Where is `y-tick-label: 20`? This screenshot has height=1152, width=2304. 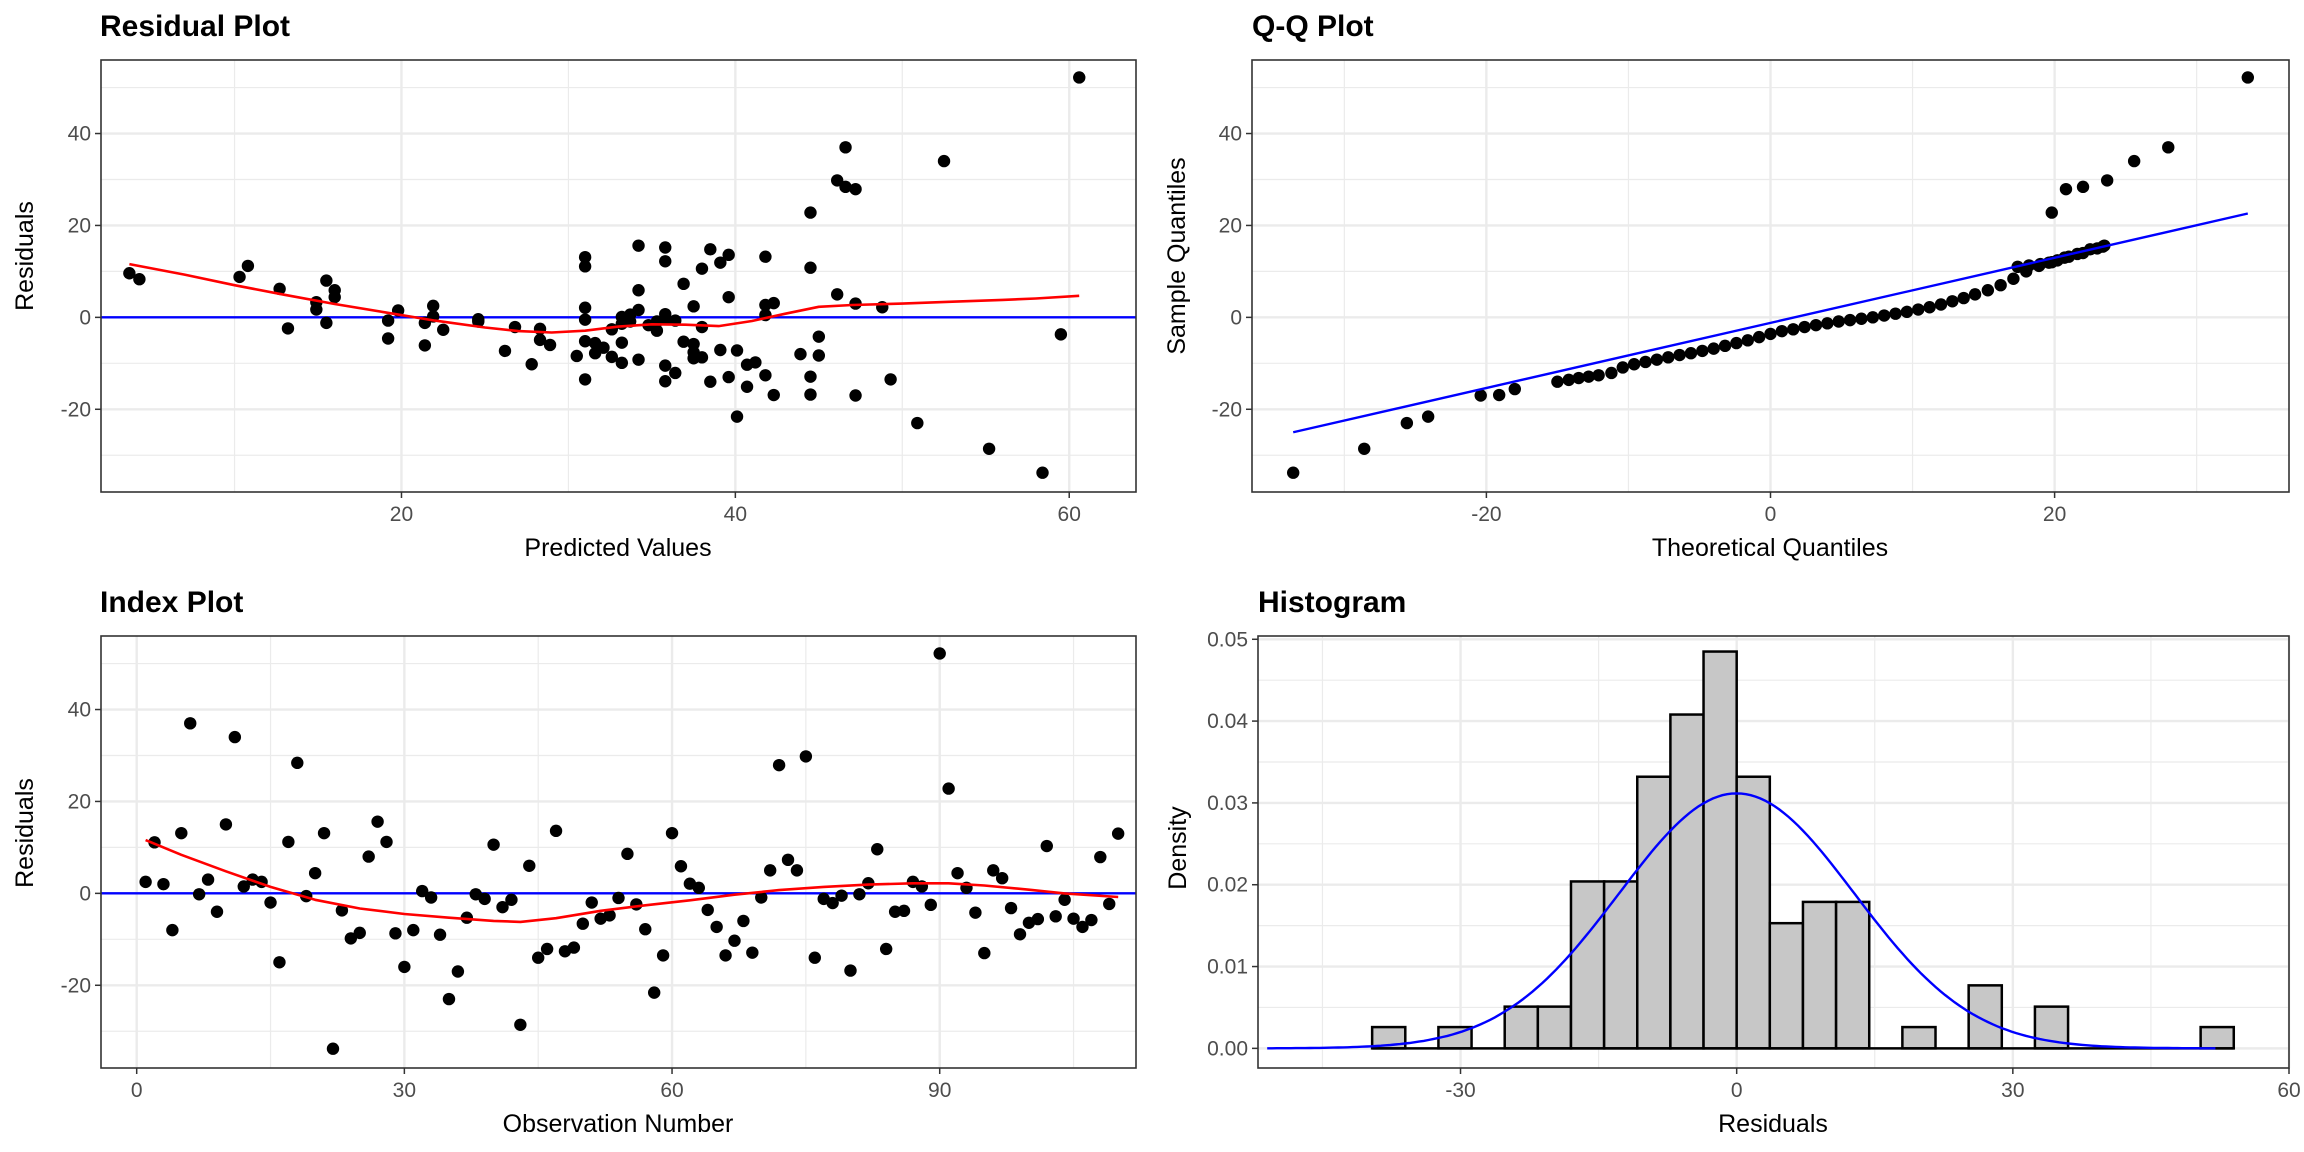 y-tick-label: 20 is located at coordinates (79, 801).